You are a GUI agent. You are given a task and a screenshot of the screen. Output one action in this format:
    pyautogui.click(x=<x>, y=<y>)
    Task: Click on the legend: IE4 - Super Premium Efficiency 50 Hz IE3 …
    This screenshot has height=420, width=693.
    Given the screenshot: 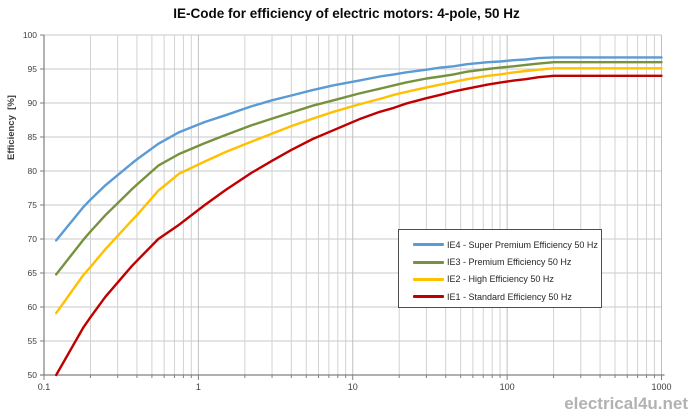 What is the action you would take?
    pyautogui.click(x=500, y=268)
    